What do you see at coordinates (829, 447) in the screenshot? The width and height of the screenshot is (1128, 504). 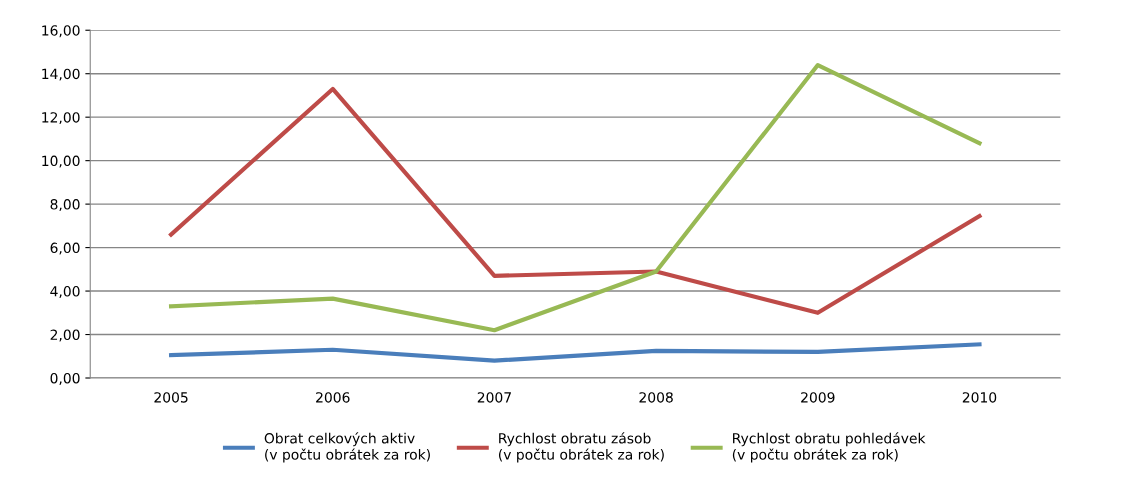 I see `legend-label: Rychlost obratu pohledávek (v počtu obrátek za rok)` at bounding box center [829, 447].